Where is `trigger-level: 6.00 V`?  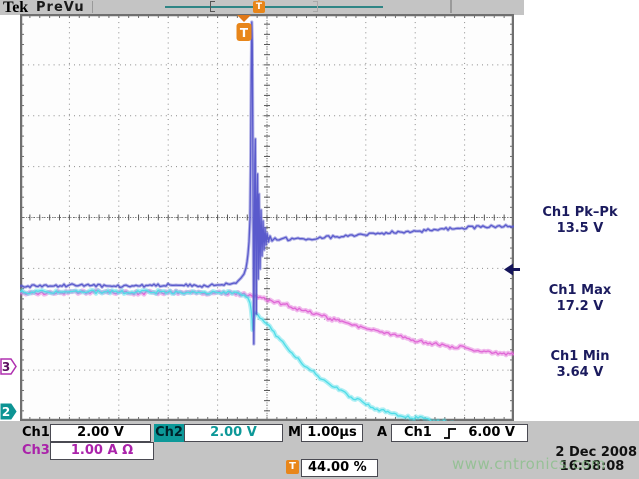 trigger-level: 6.00 V is located at coordinates (491, 432).